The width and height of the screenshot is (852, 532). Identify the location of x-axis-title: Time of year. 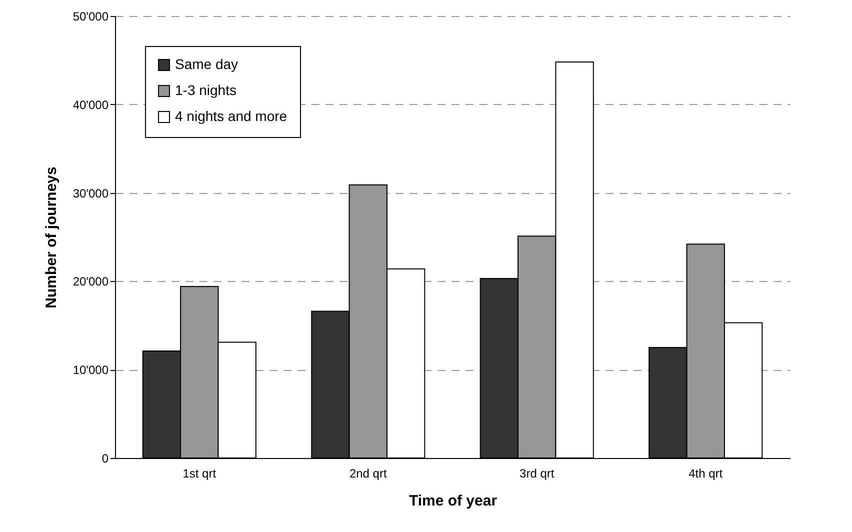
(453, 501).